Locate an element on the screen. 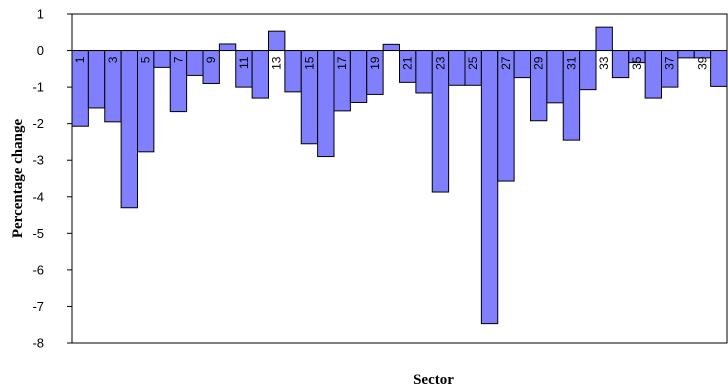 The image size is (728, 392). y-tick-label: 1 is located at coordinates (40, 14).